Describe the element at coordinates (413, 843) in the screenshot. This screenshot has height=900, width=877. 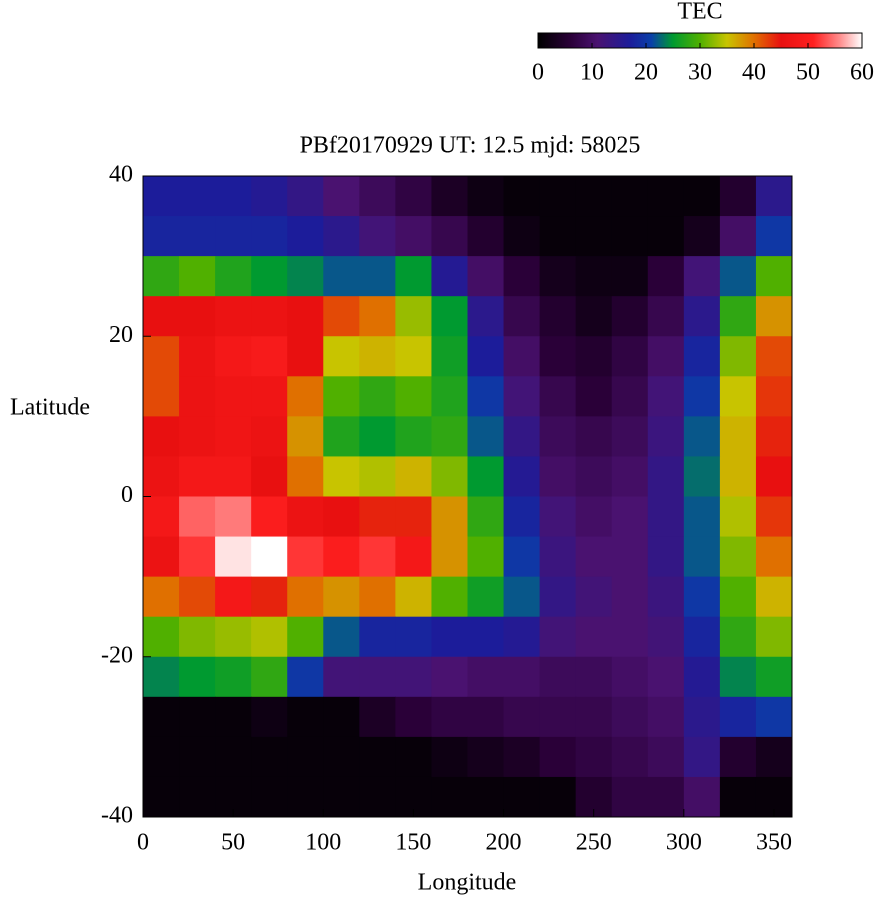
I see `x-tick-label: 150` at that location.